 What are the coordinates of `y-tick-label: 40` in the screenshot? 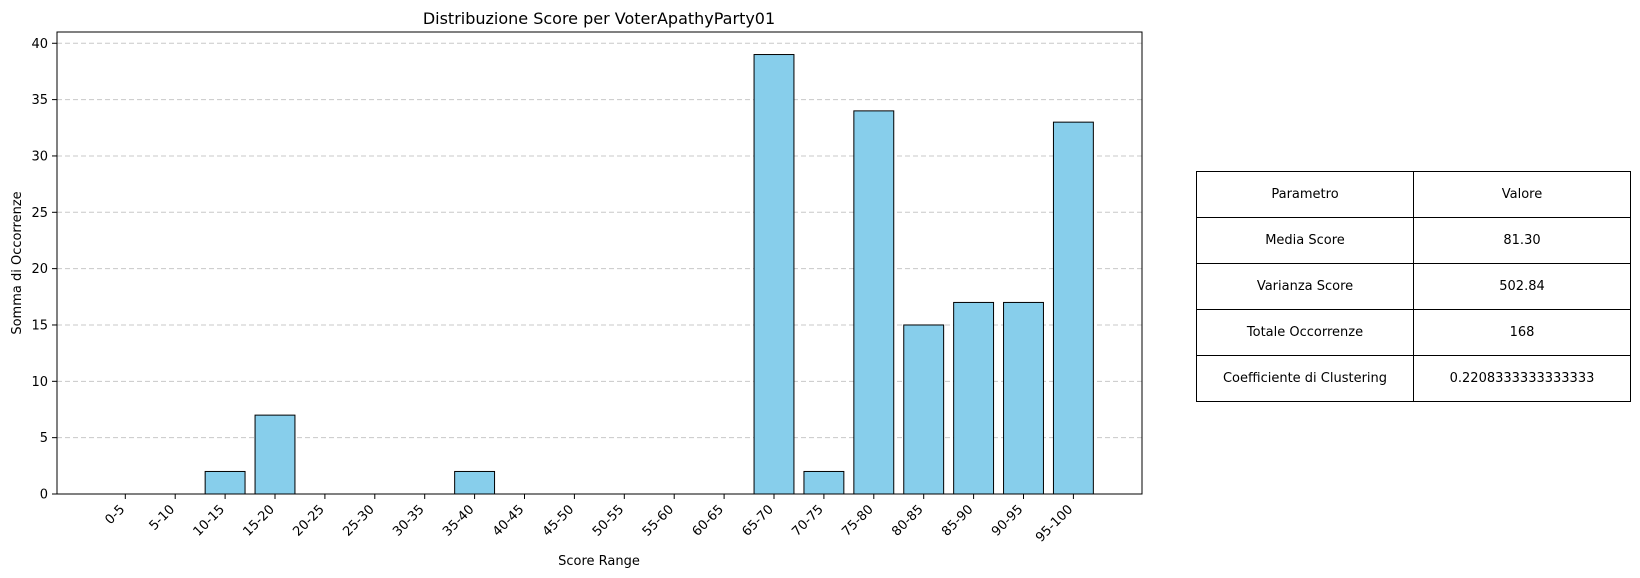 It's located at (39, 44).